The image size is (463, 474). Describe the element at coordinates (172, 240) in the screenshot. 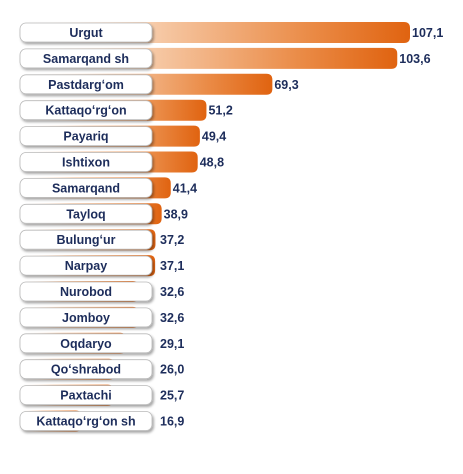

I see `value-label: 37,2` at that location.